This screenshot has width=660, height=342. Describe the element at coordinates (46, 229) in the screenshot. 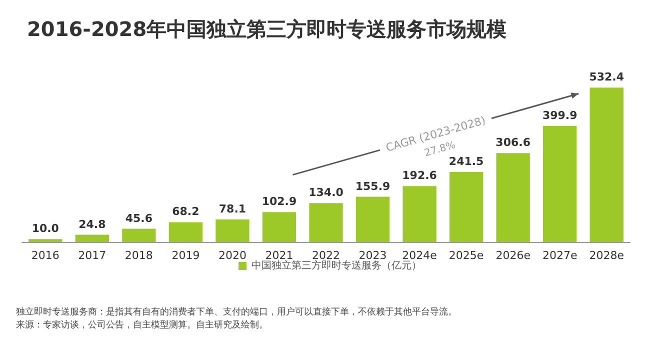

I see `data-label: 10.0` at that location.